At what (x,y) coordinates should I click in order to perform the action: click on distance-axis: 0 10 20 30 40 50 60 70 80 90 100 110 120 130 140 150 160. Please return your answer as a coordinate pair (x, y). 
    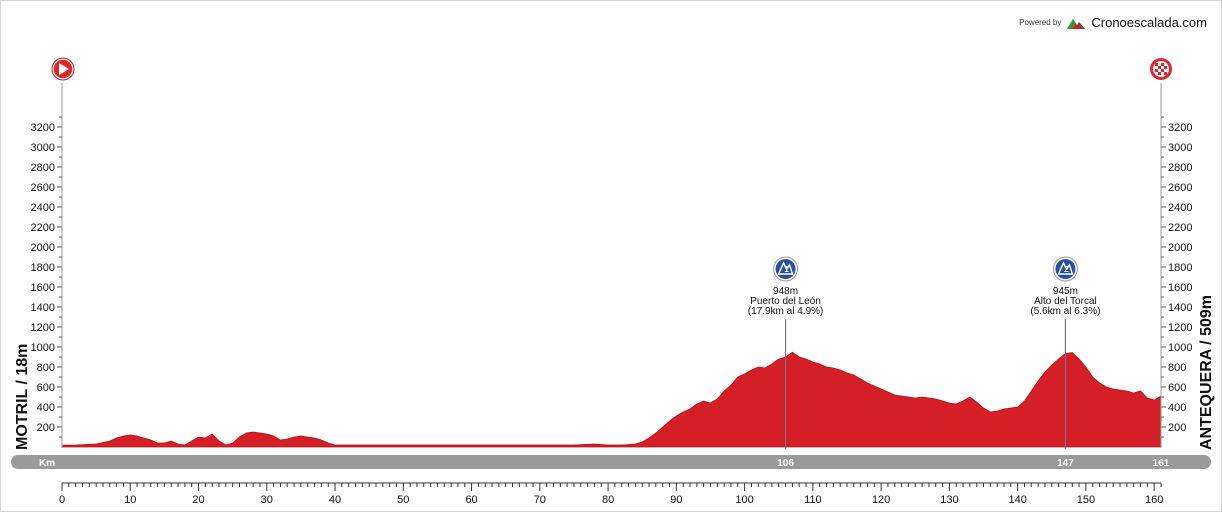
    Looking at the image, I should click on (611, 494).